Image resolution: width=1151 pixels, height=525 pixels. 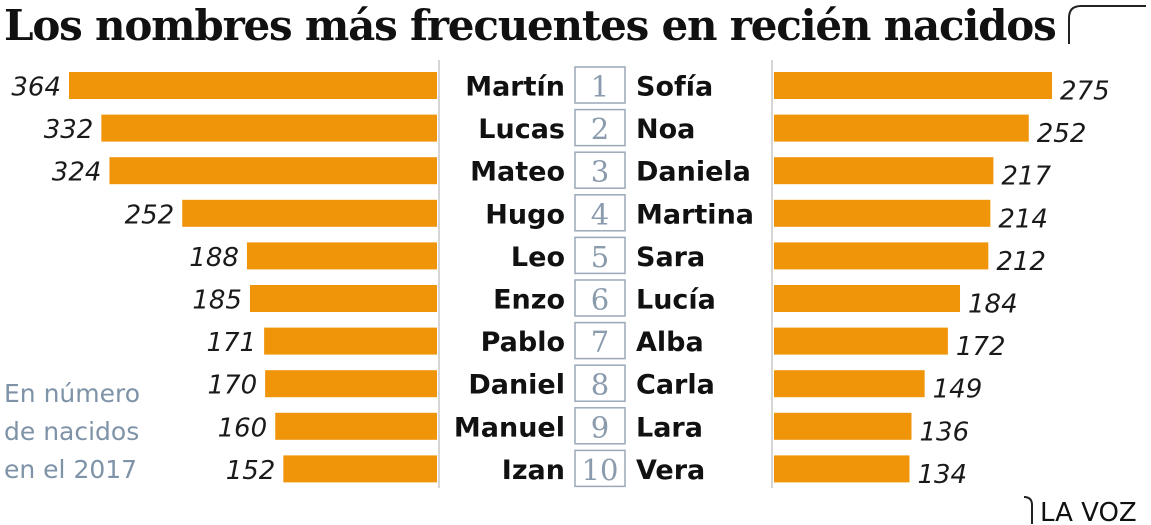 What do you see at coordinates (529, 300) in the screenshot?
I see `name-boys: Enzo` at bounding box center [529, 300].